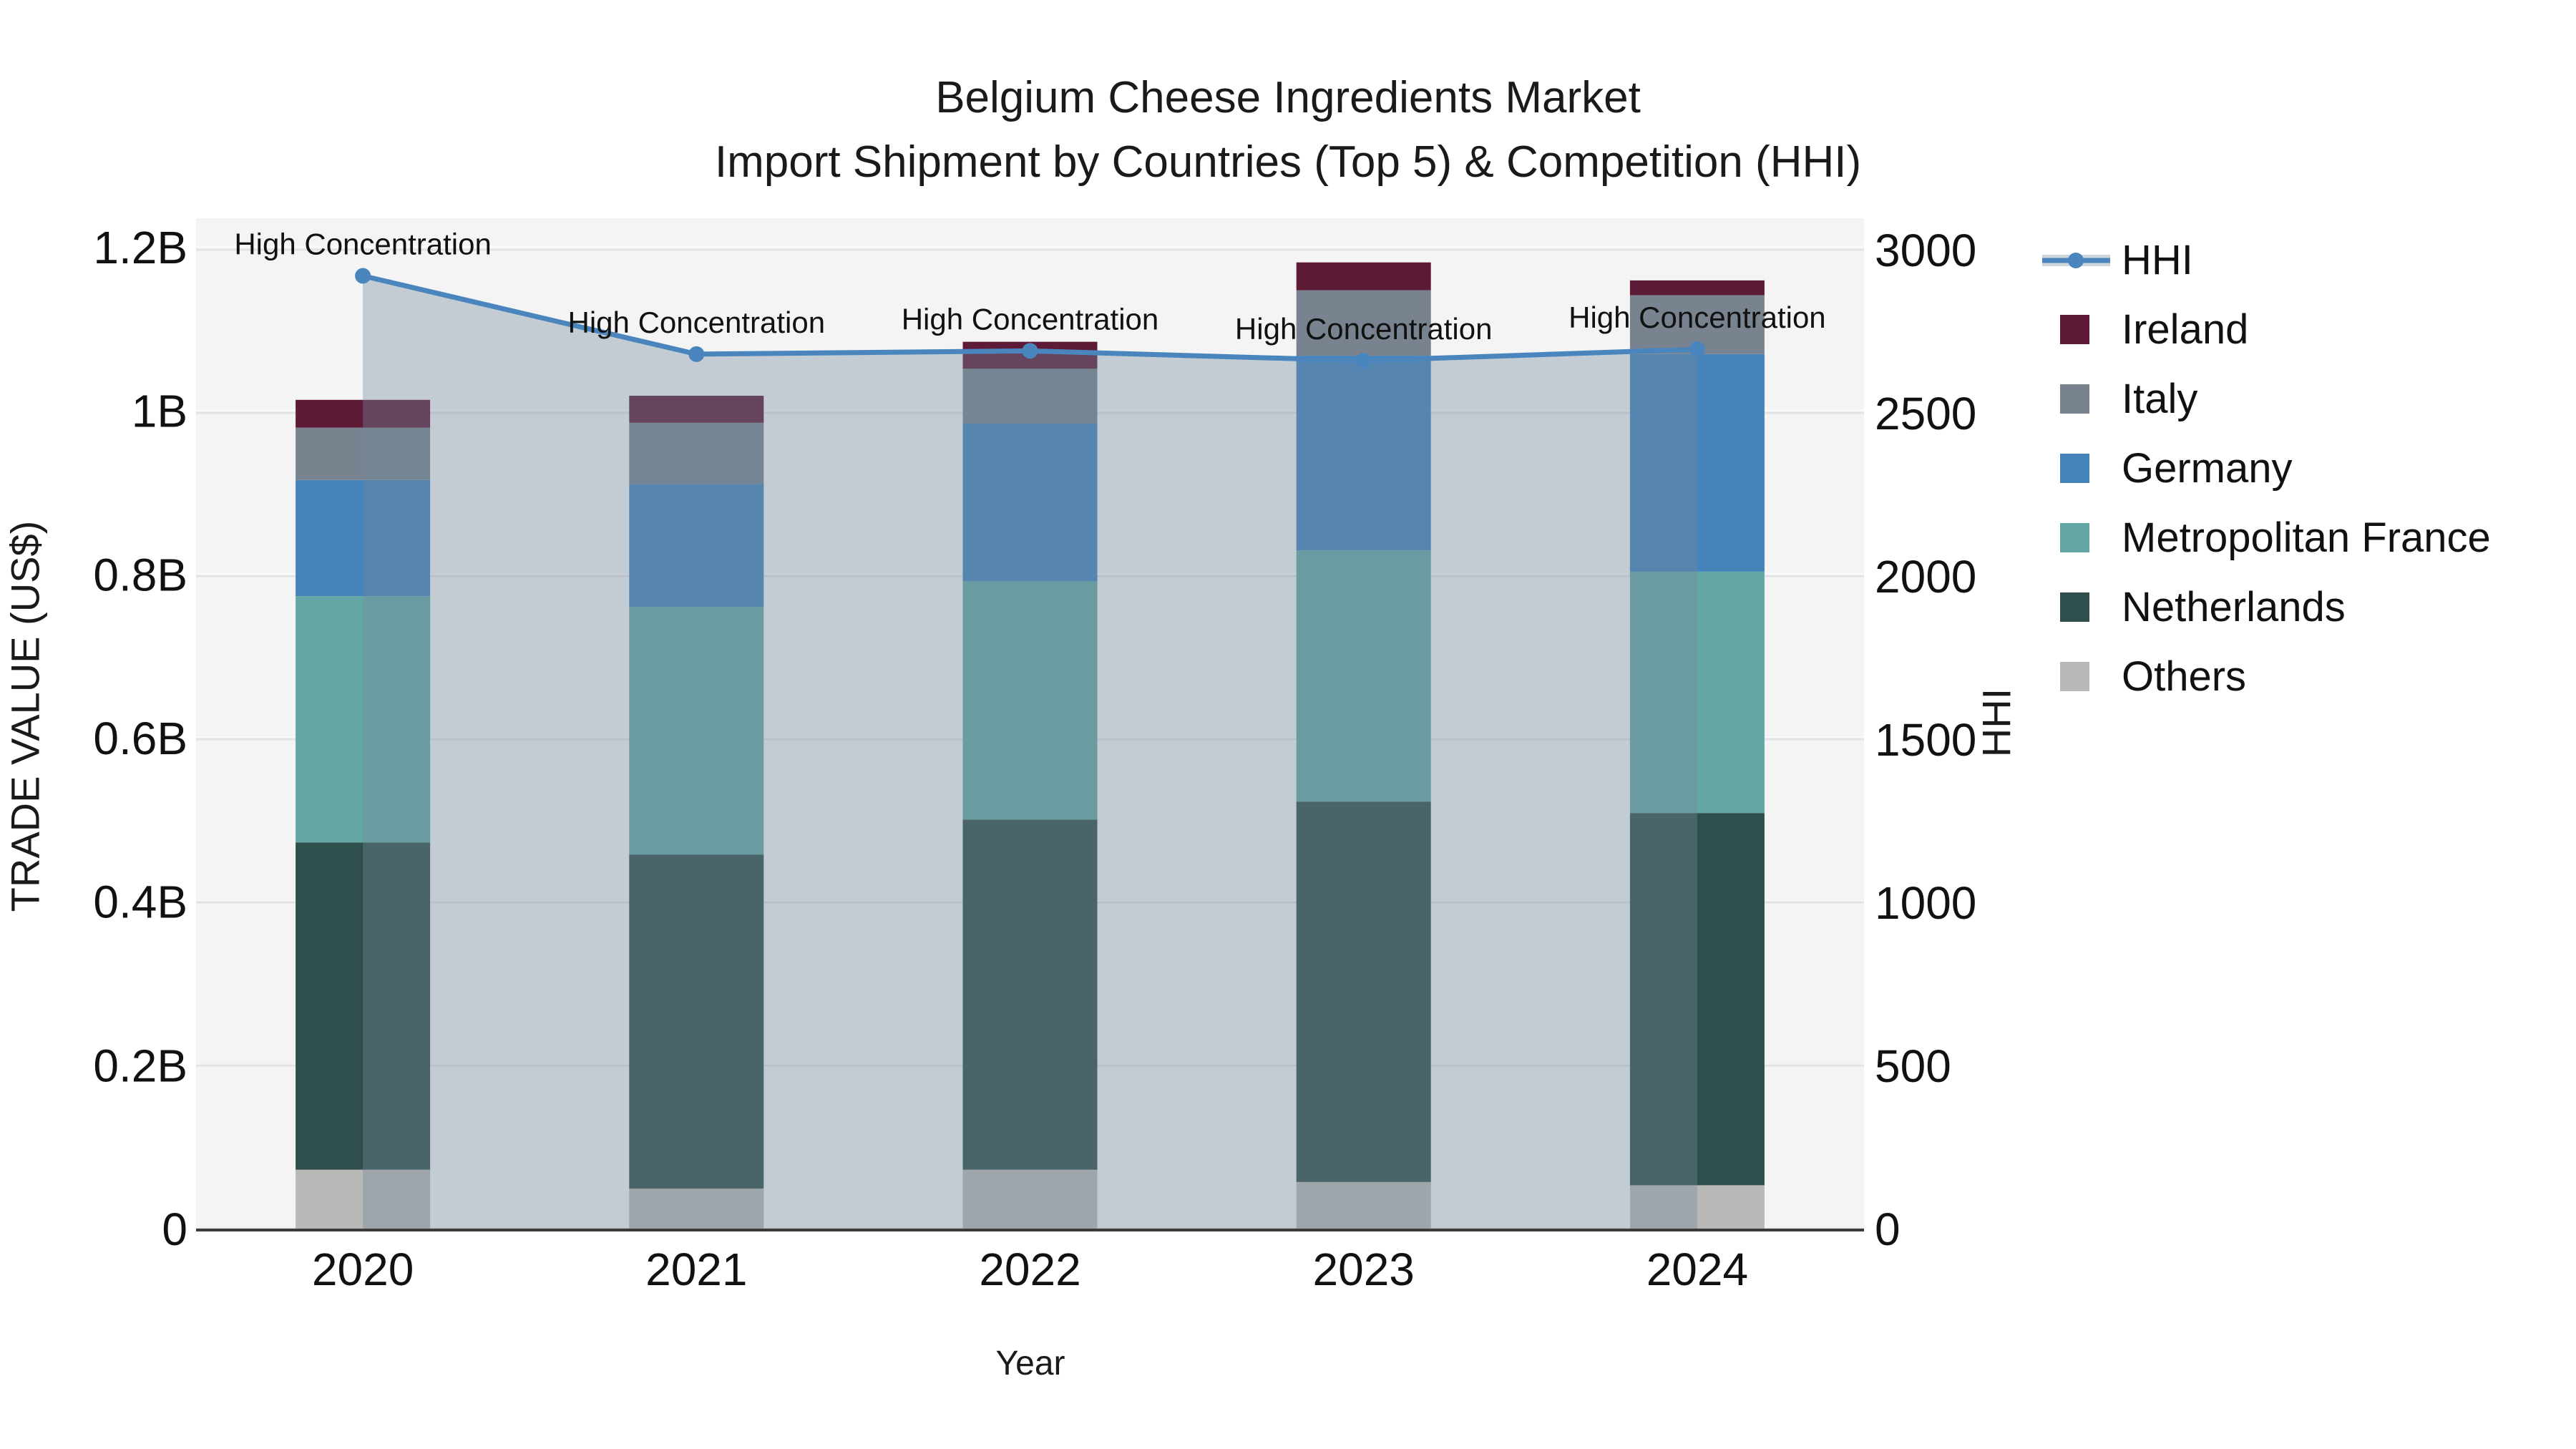 The image size is (2576, 1449). I want to click on legend-label-italy: Italy, so click(2160, 399).